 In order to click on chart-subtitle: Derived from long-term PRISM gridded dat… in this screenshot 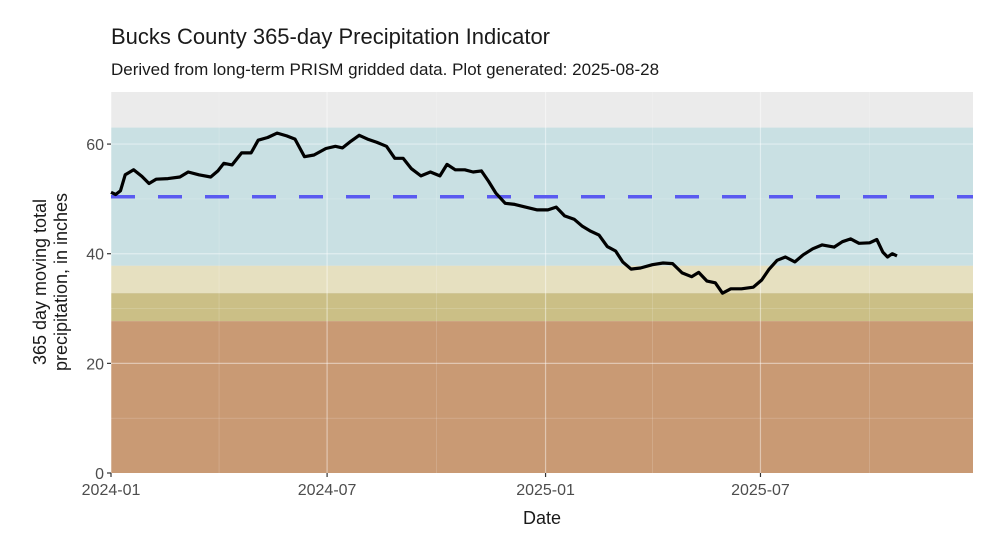, I will do `click(385, 69)`.